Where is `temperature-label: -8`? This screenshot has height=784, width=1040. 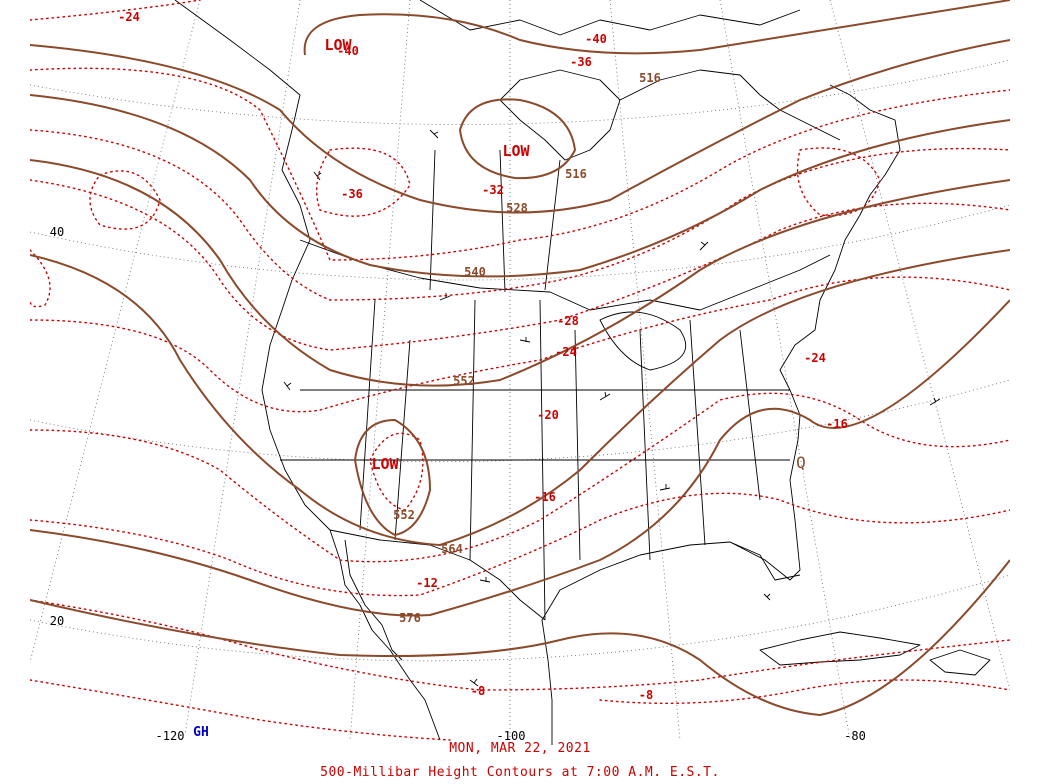
temperature-label: -8 is located at coordinates (646, 695).